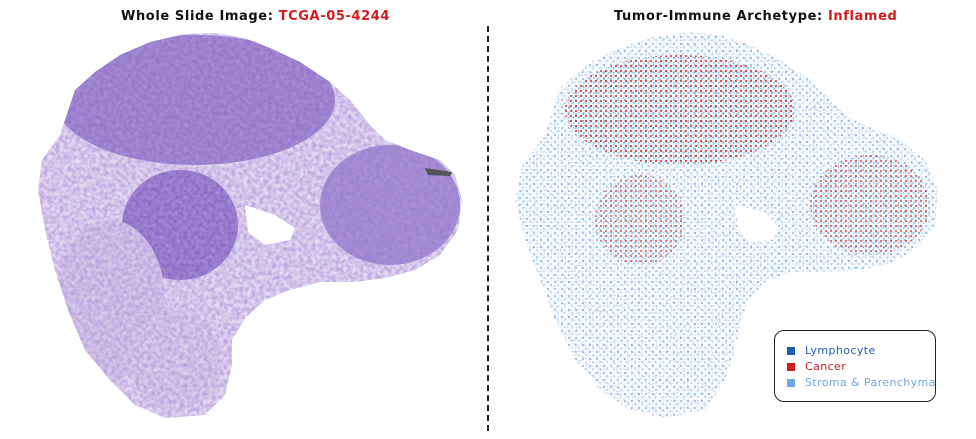  Describe the element at coordinates (840, 350) in the screenshot. I see `legend-label-lymphocyte: Lymphocyte` at that location.